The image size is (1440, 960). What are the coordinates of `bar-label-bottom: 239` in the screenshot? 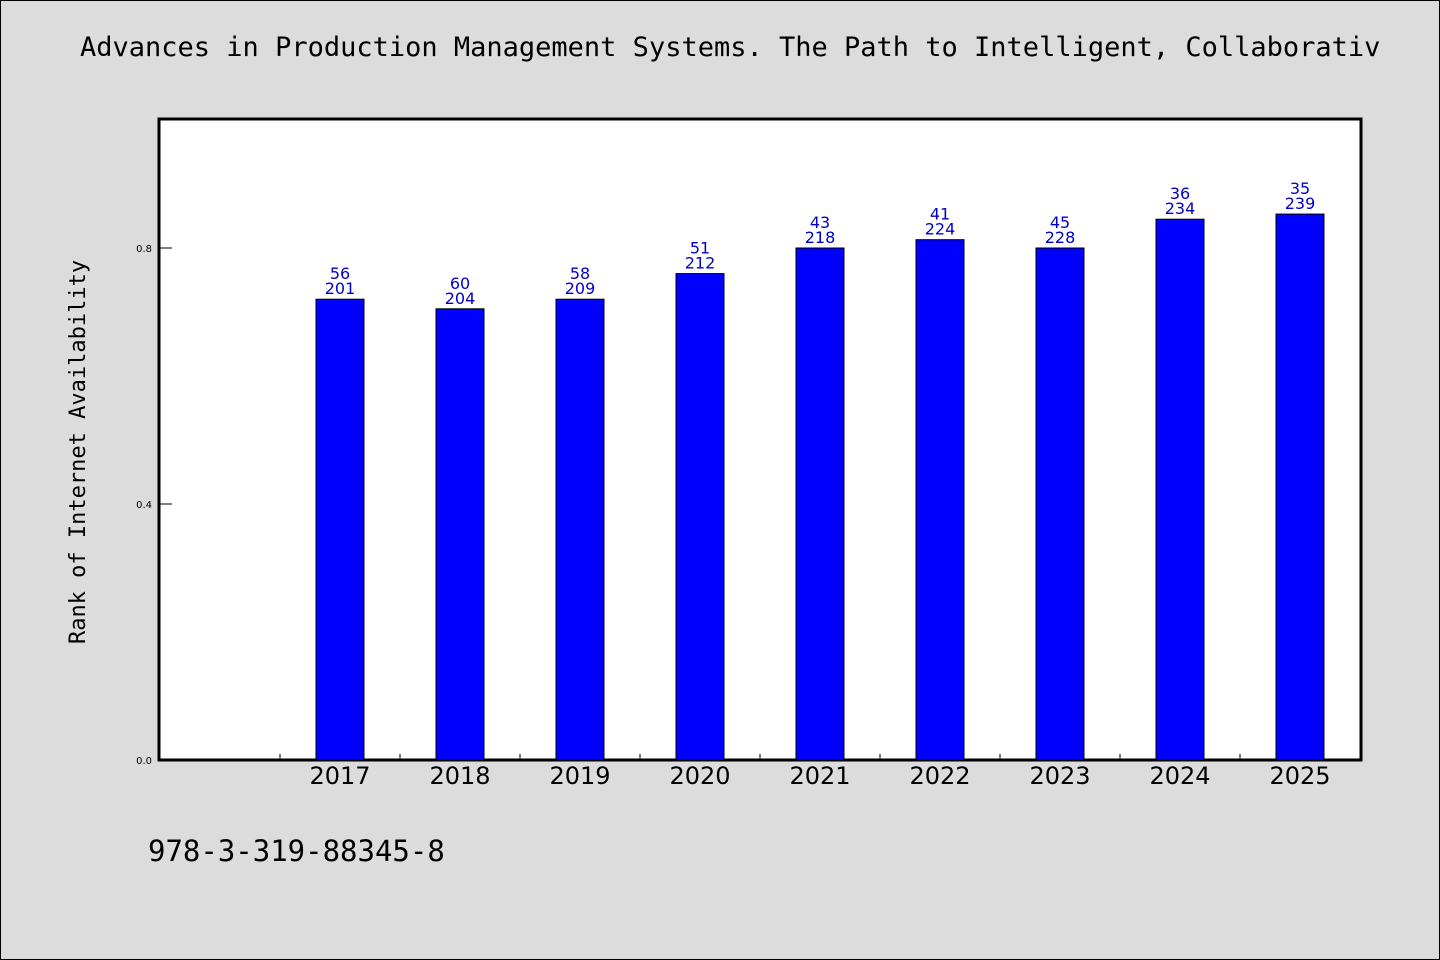 It's located at (1300, 203).